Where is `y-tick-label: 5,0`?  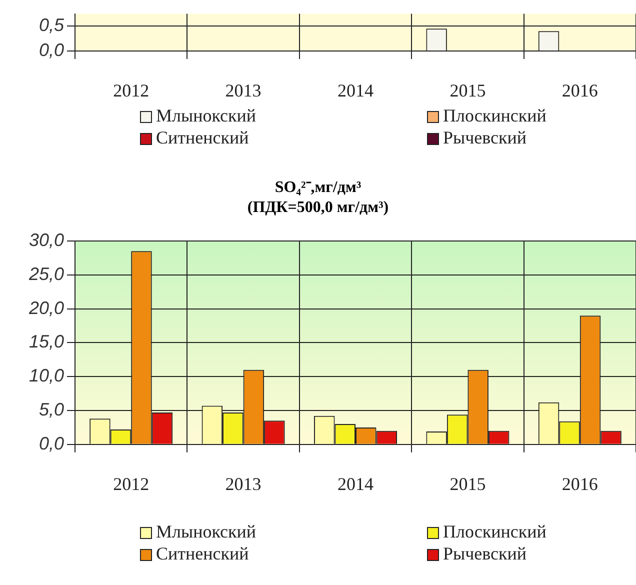 y-tick-label: 5,0 is located at coordinates (51, 410).